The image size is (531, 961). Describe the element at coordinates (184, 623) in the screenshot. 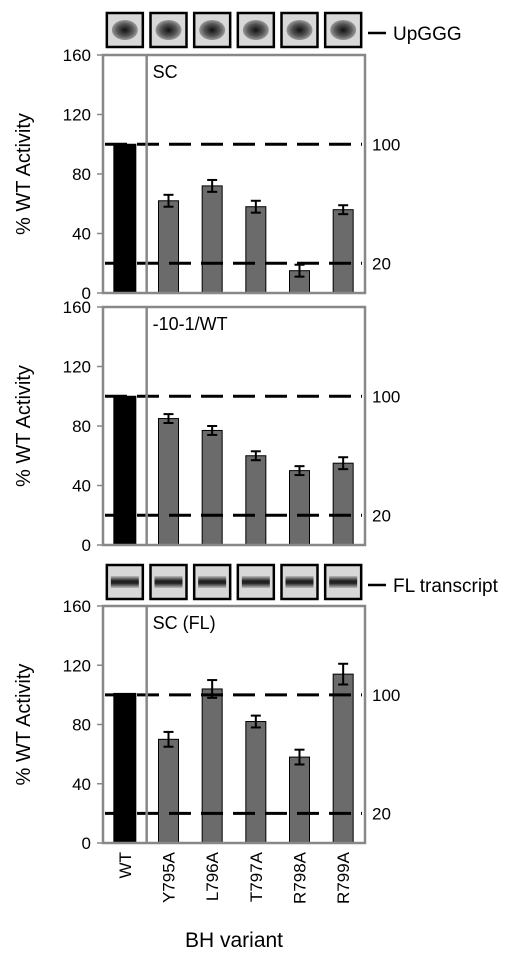

I see `panel-label: SC (FL)` at that location.